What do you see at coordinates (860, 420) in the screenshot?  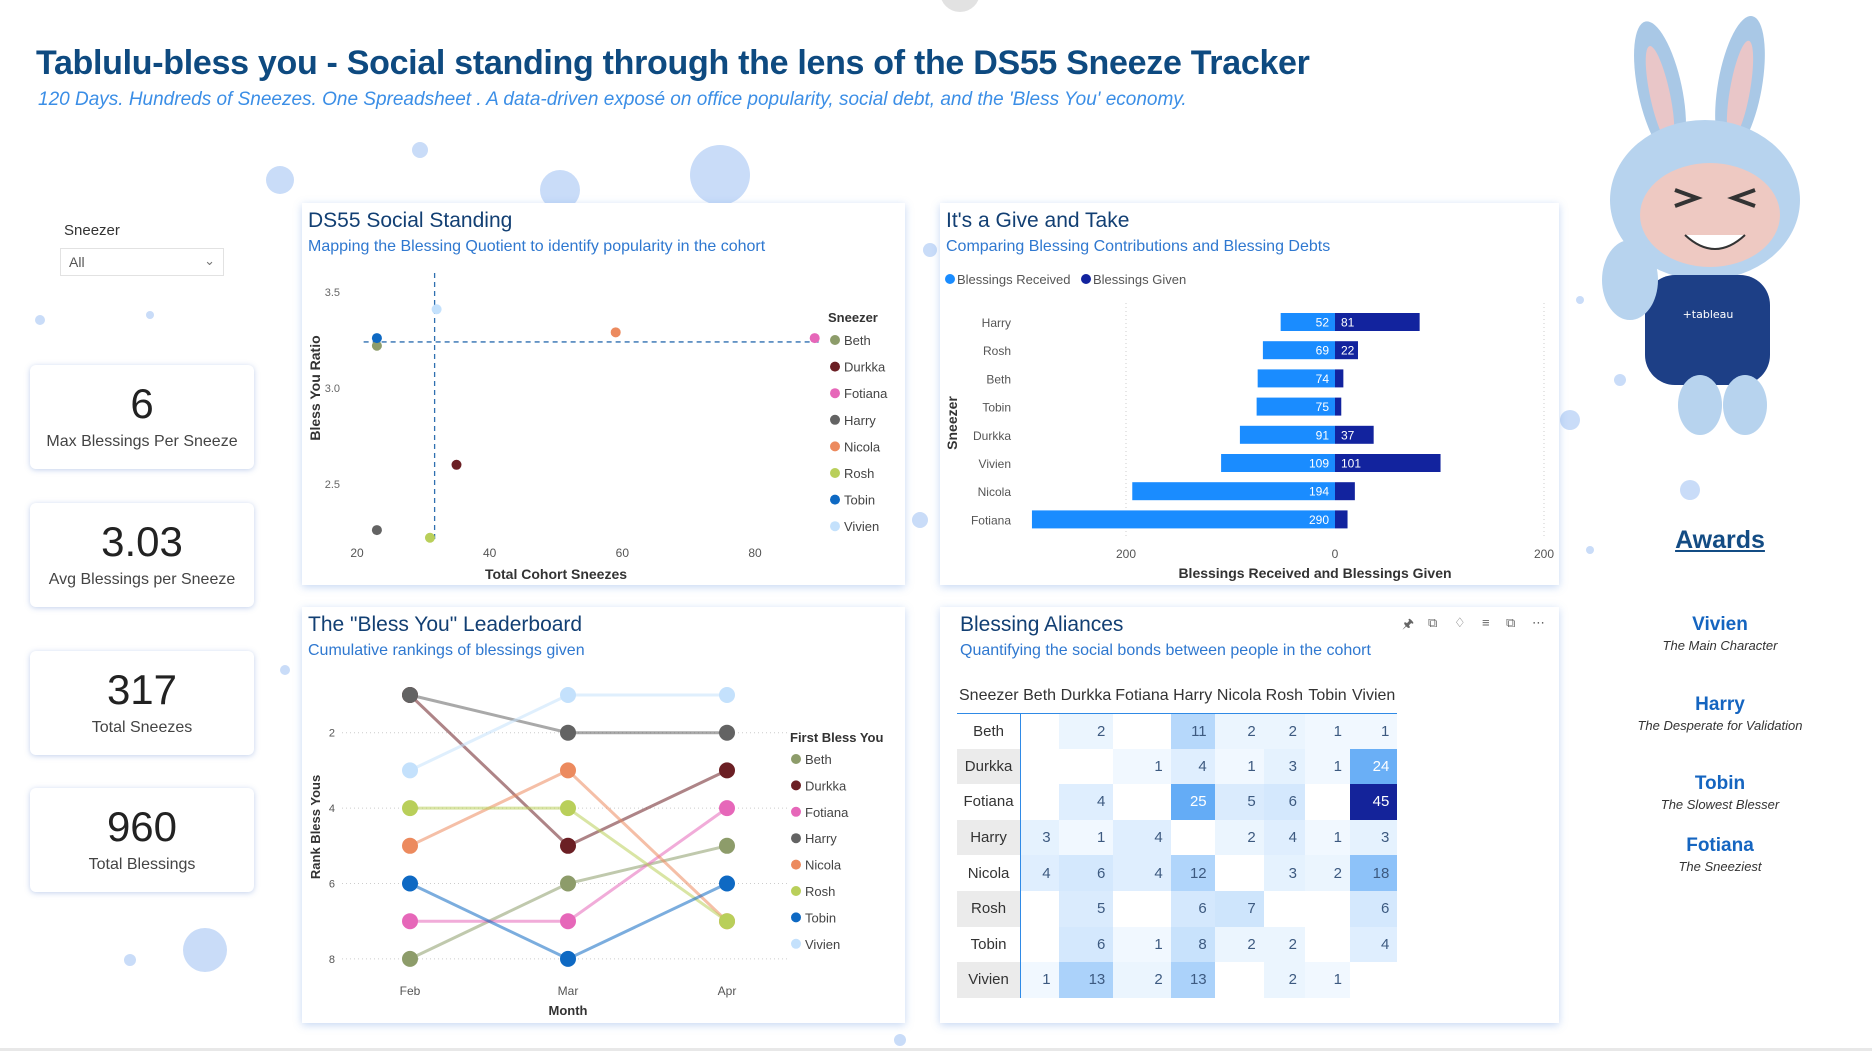 I see `legend-label: Harry` at bounding box center [860, 420].